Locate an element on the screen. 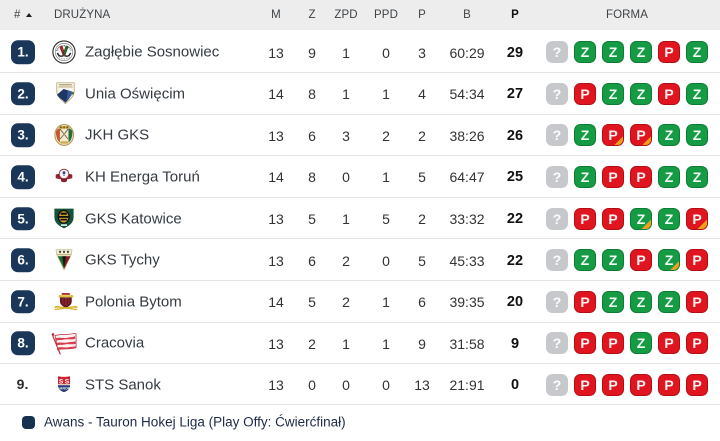 This screenshot has height=441, width=720. svg-text: SANOK is located at coordinates (64, 389).